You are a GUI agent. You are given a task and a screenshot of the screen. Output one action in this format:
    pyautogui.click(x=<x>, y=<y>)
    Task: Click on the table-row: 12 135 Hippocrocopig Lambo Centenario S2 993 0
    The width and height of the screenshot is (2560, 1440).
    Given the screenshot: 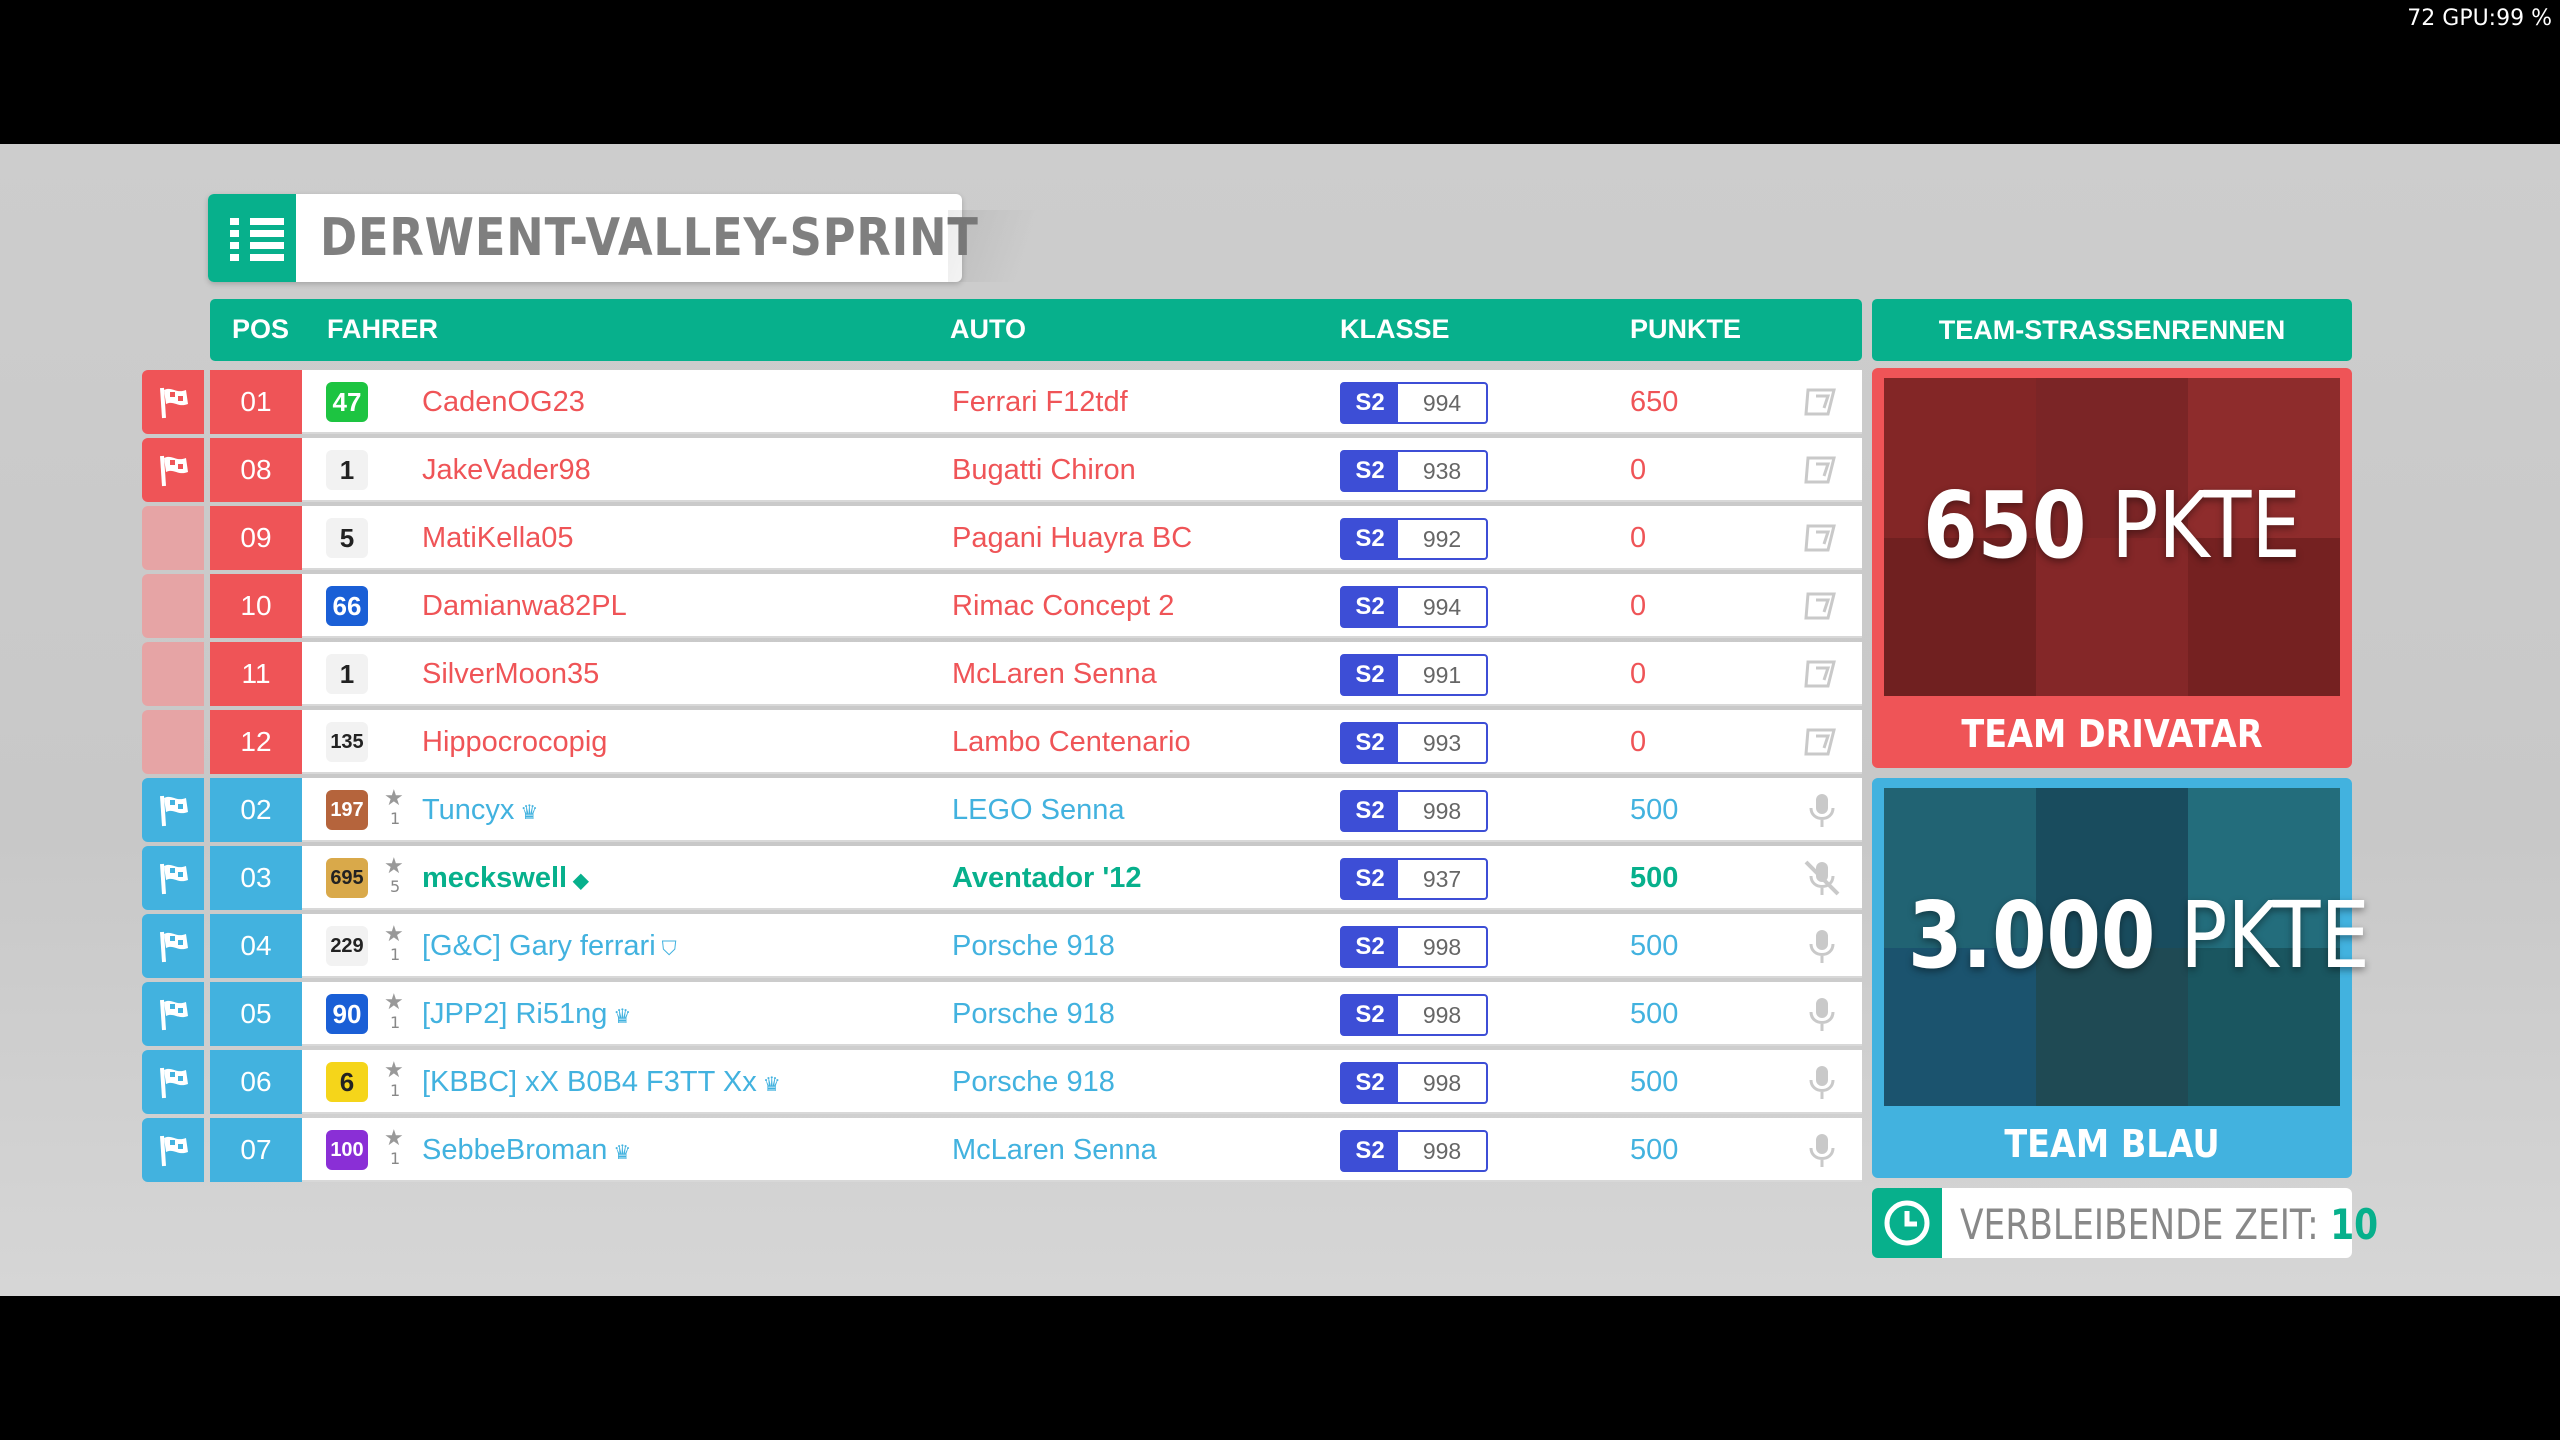 What is the action you would take?
    pyautogui.click(x=1002, y=742)
    